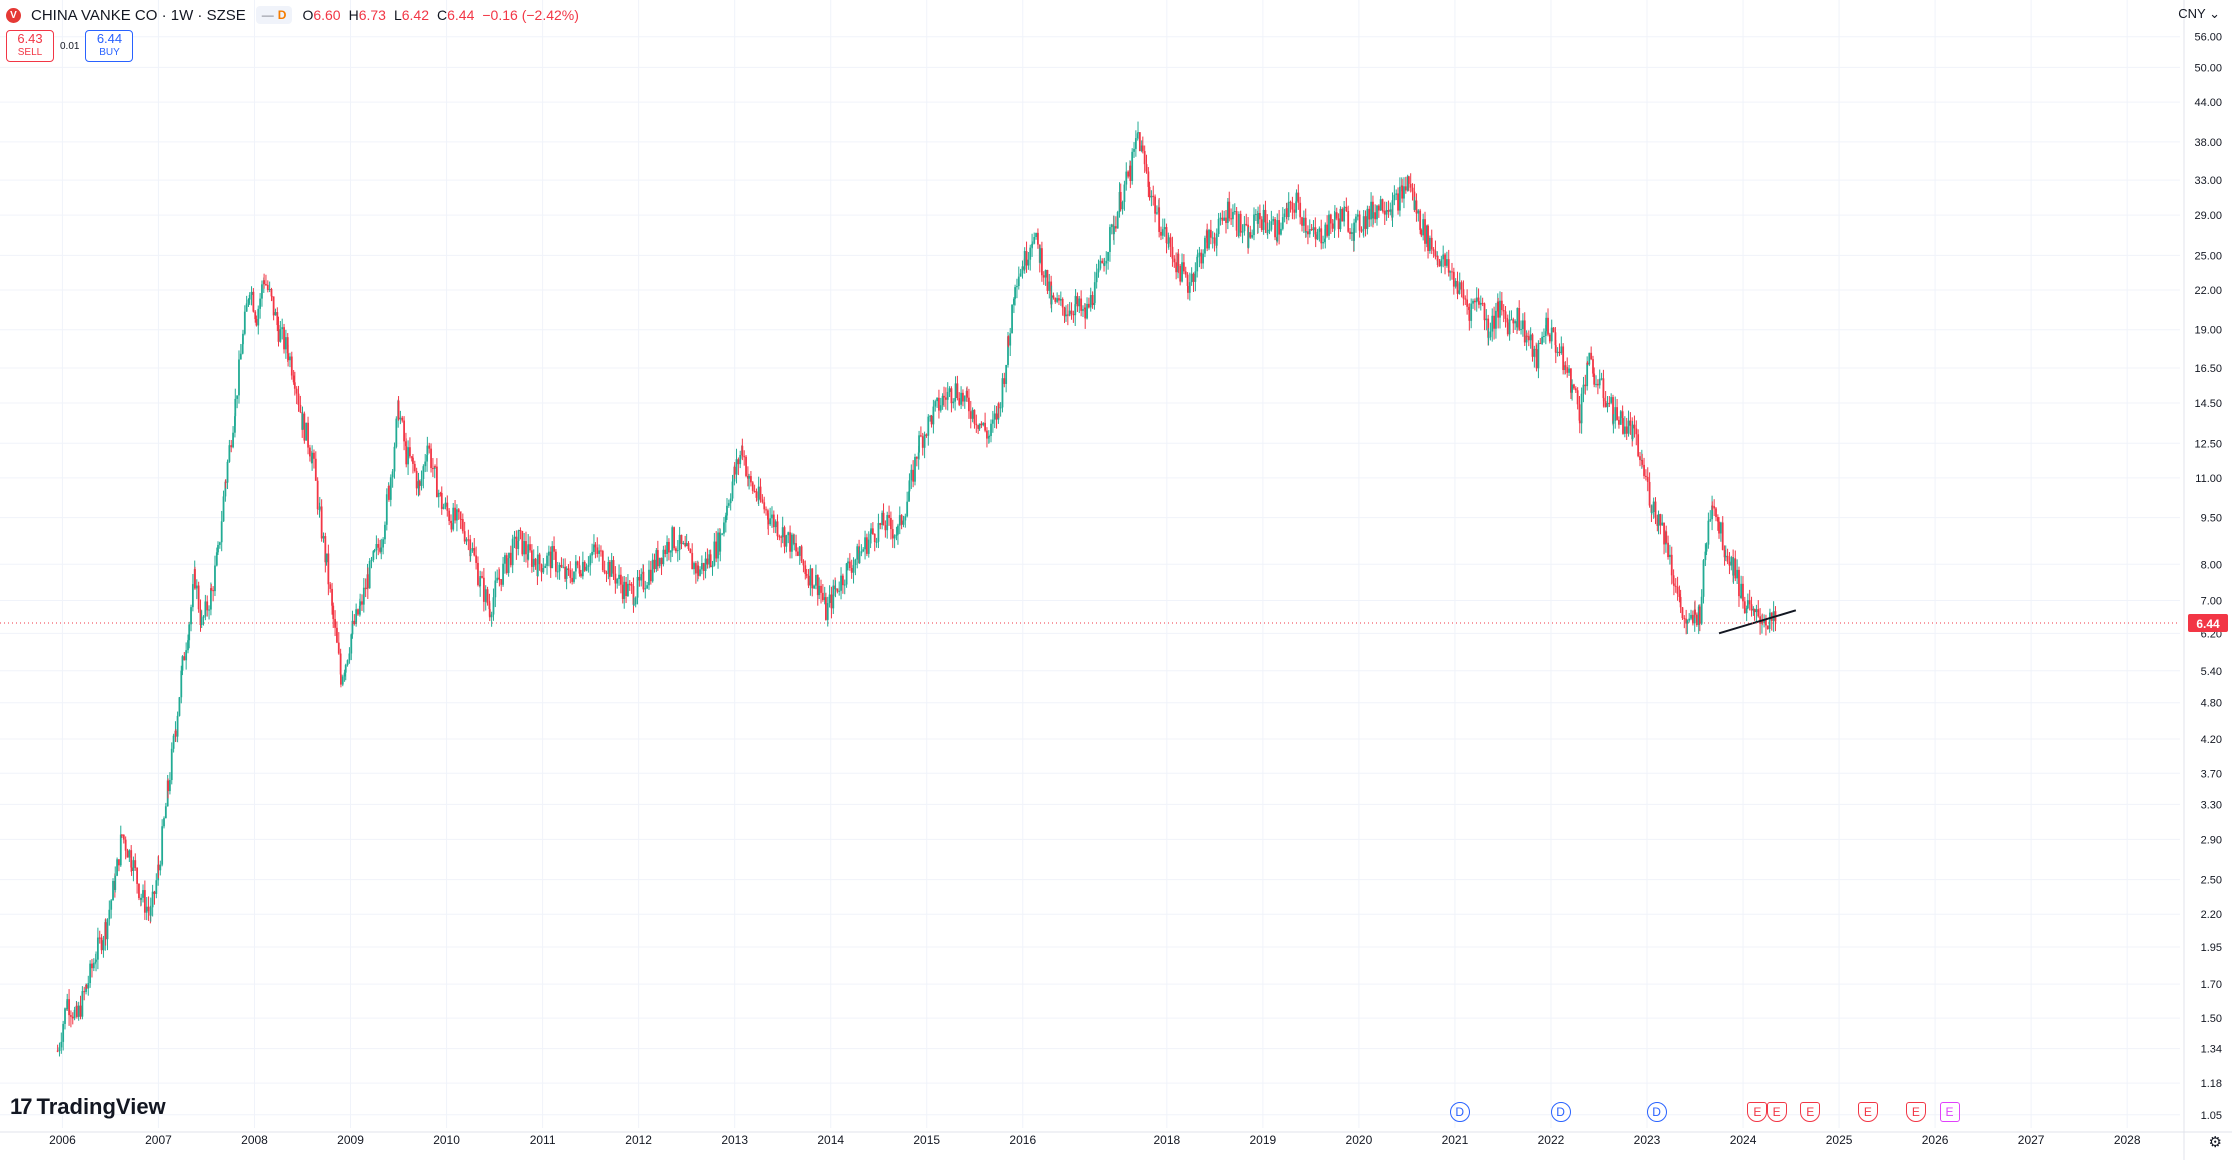  I want to click on earnings2-event-icon: E, so click(1949, 1112).